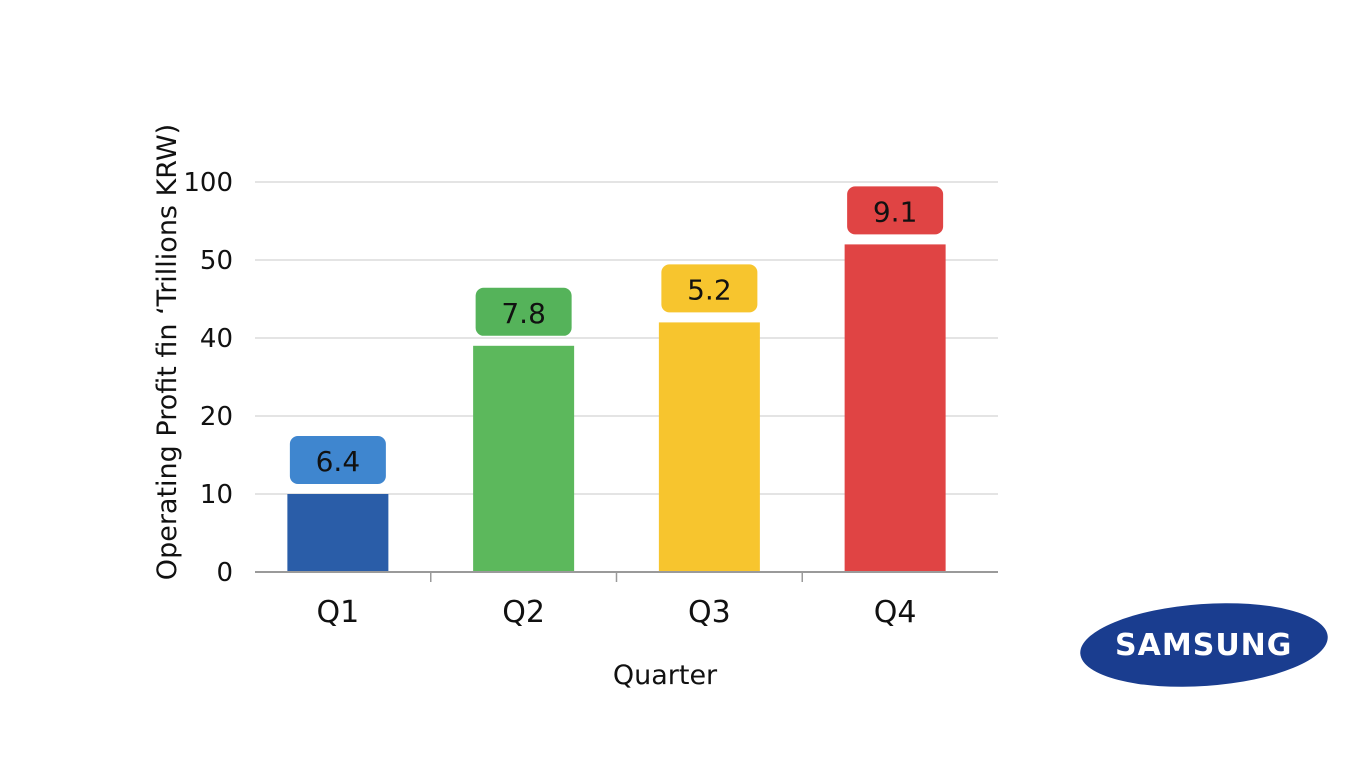 This screenshot has width=1365, height=768. Describe the element at coordinates (216, 417) in the screenshot. I see `y-tick-label: 20` at that location.